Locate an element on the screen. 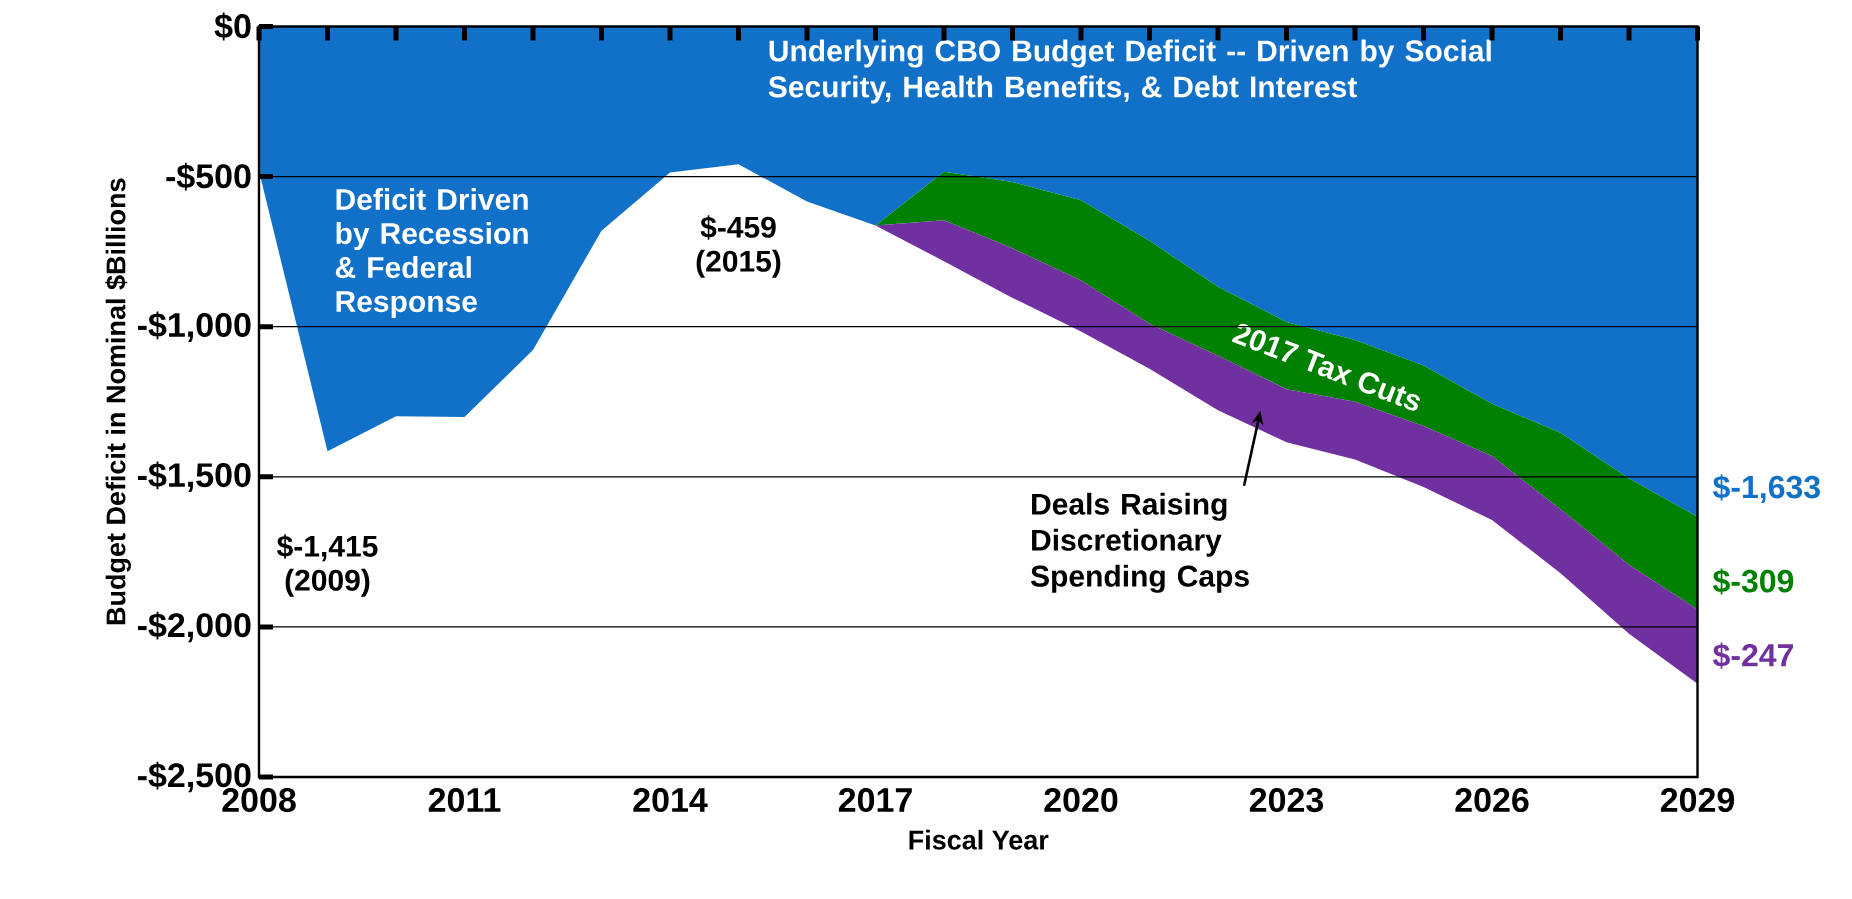  x-tick-label: 2029 is located at coordinates (1697, 800).